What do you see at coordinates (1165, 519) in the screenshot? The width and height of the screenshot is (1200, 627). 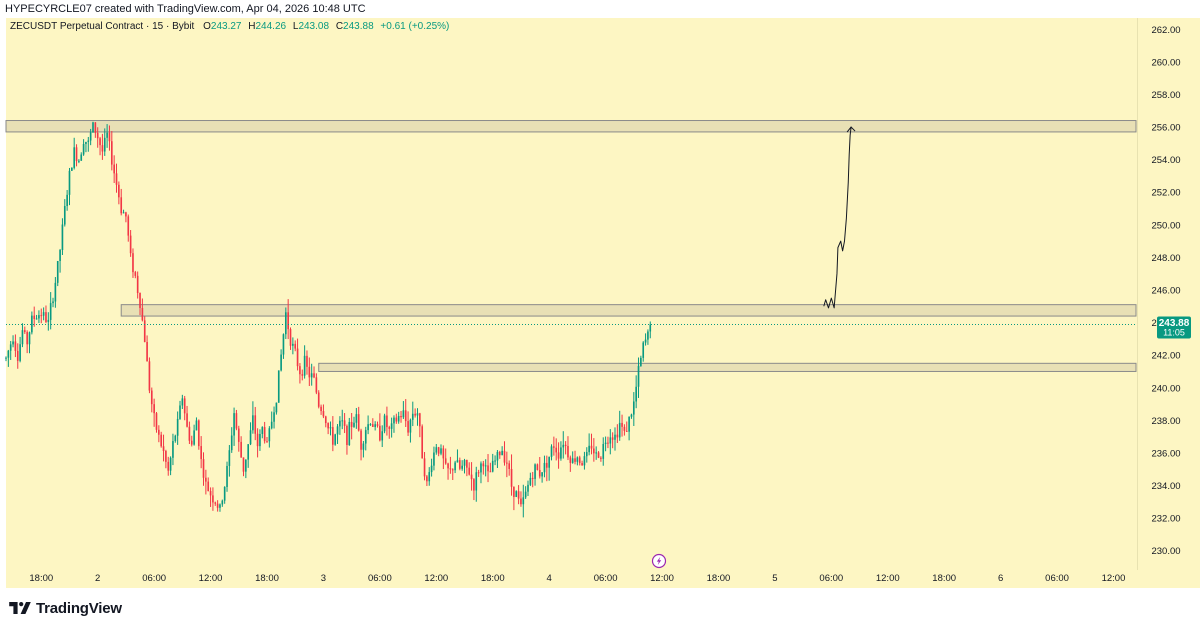 I see `y-tick-label: 232.00` at bounding box center [1165, 519].